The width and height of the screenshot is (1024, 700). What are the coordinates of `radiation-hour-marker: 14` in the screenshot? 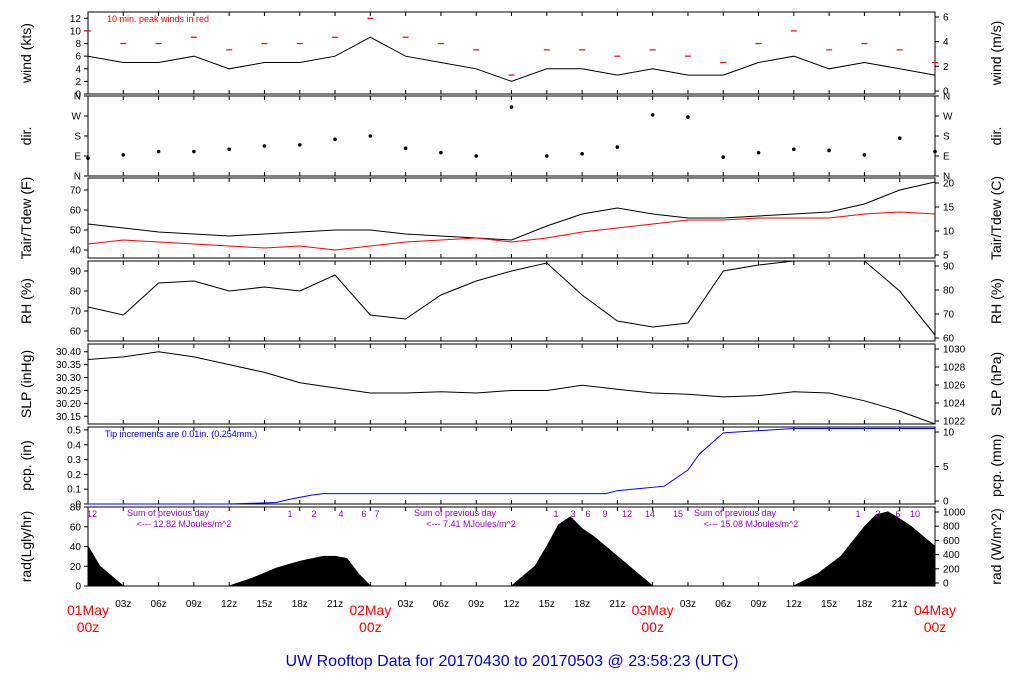 It's located at (650, 514).